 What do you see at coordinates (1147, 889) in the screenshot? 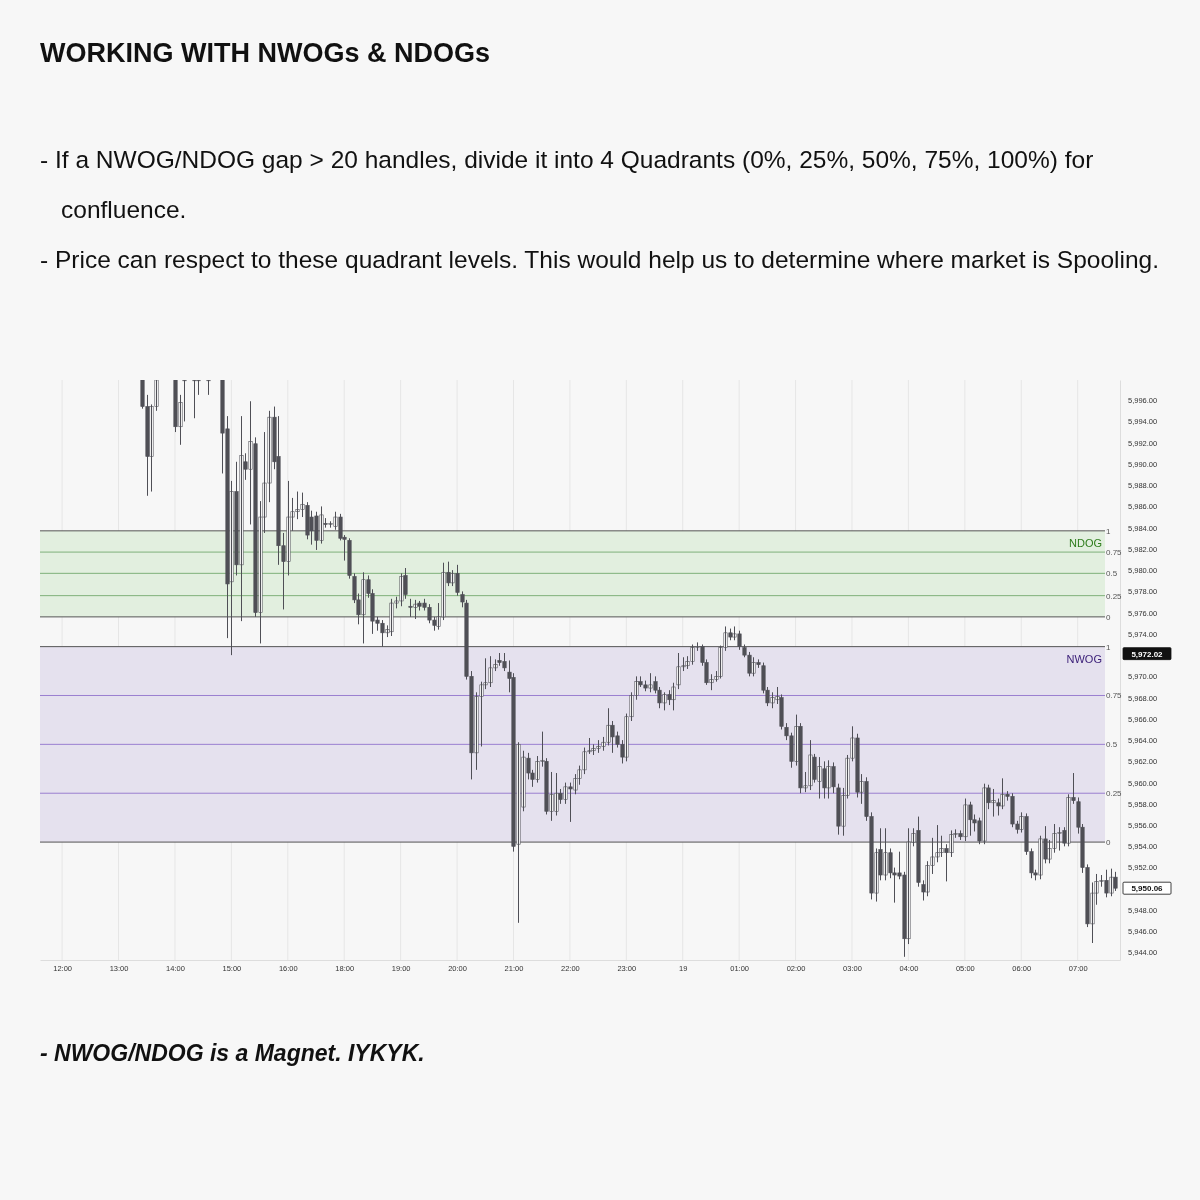
I see `text: 5,950.06` at bounding box center [1147, 889].